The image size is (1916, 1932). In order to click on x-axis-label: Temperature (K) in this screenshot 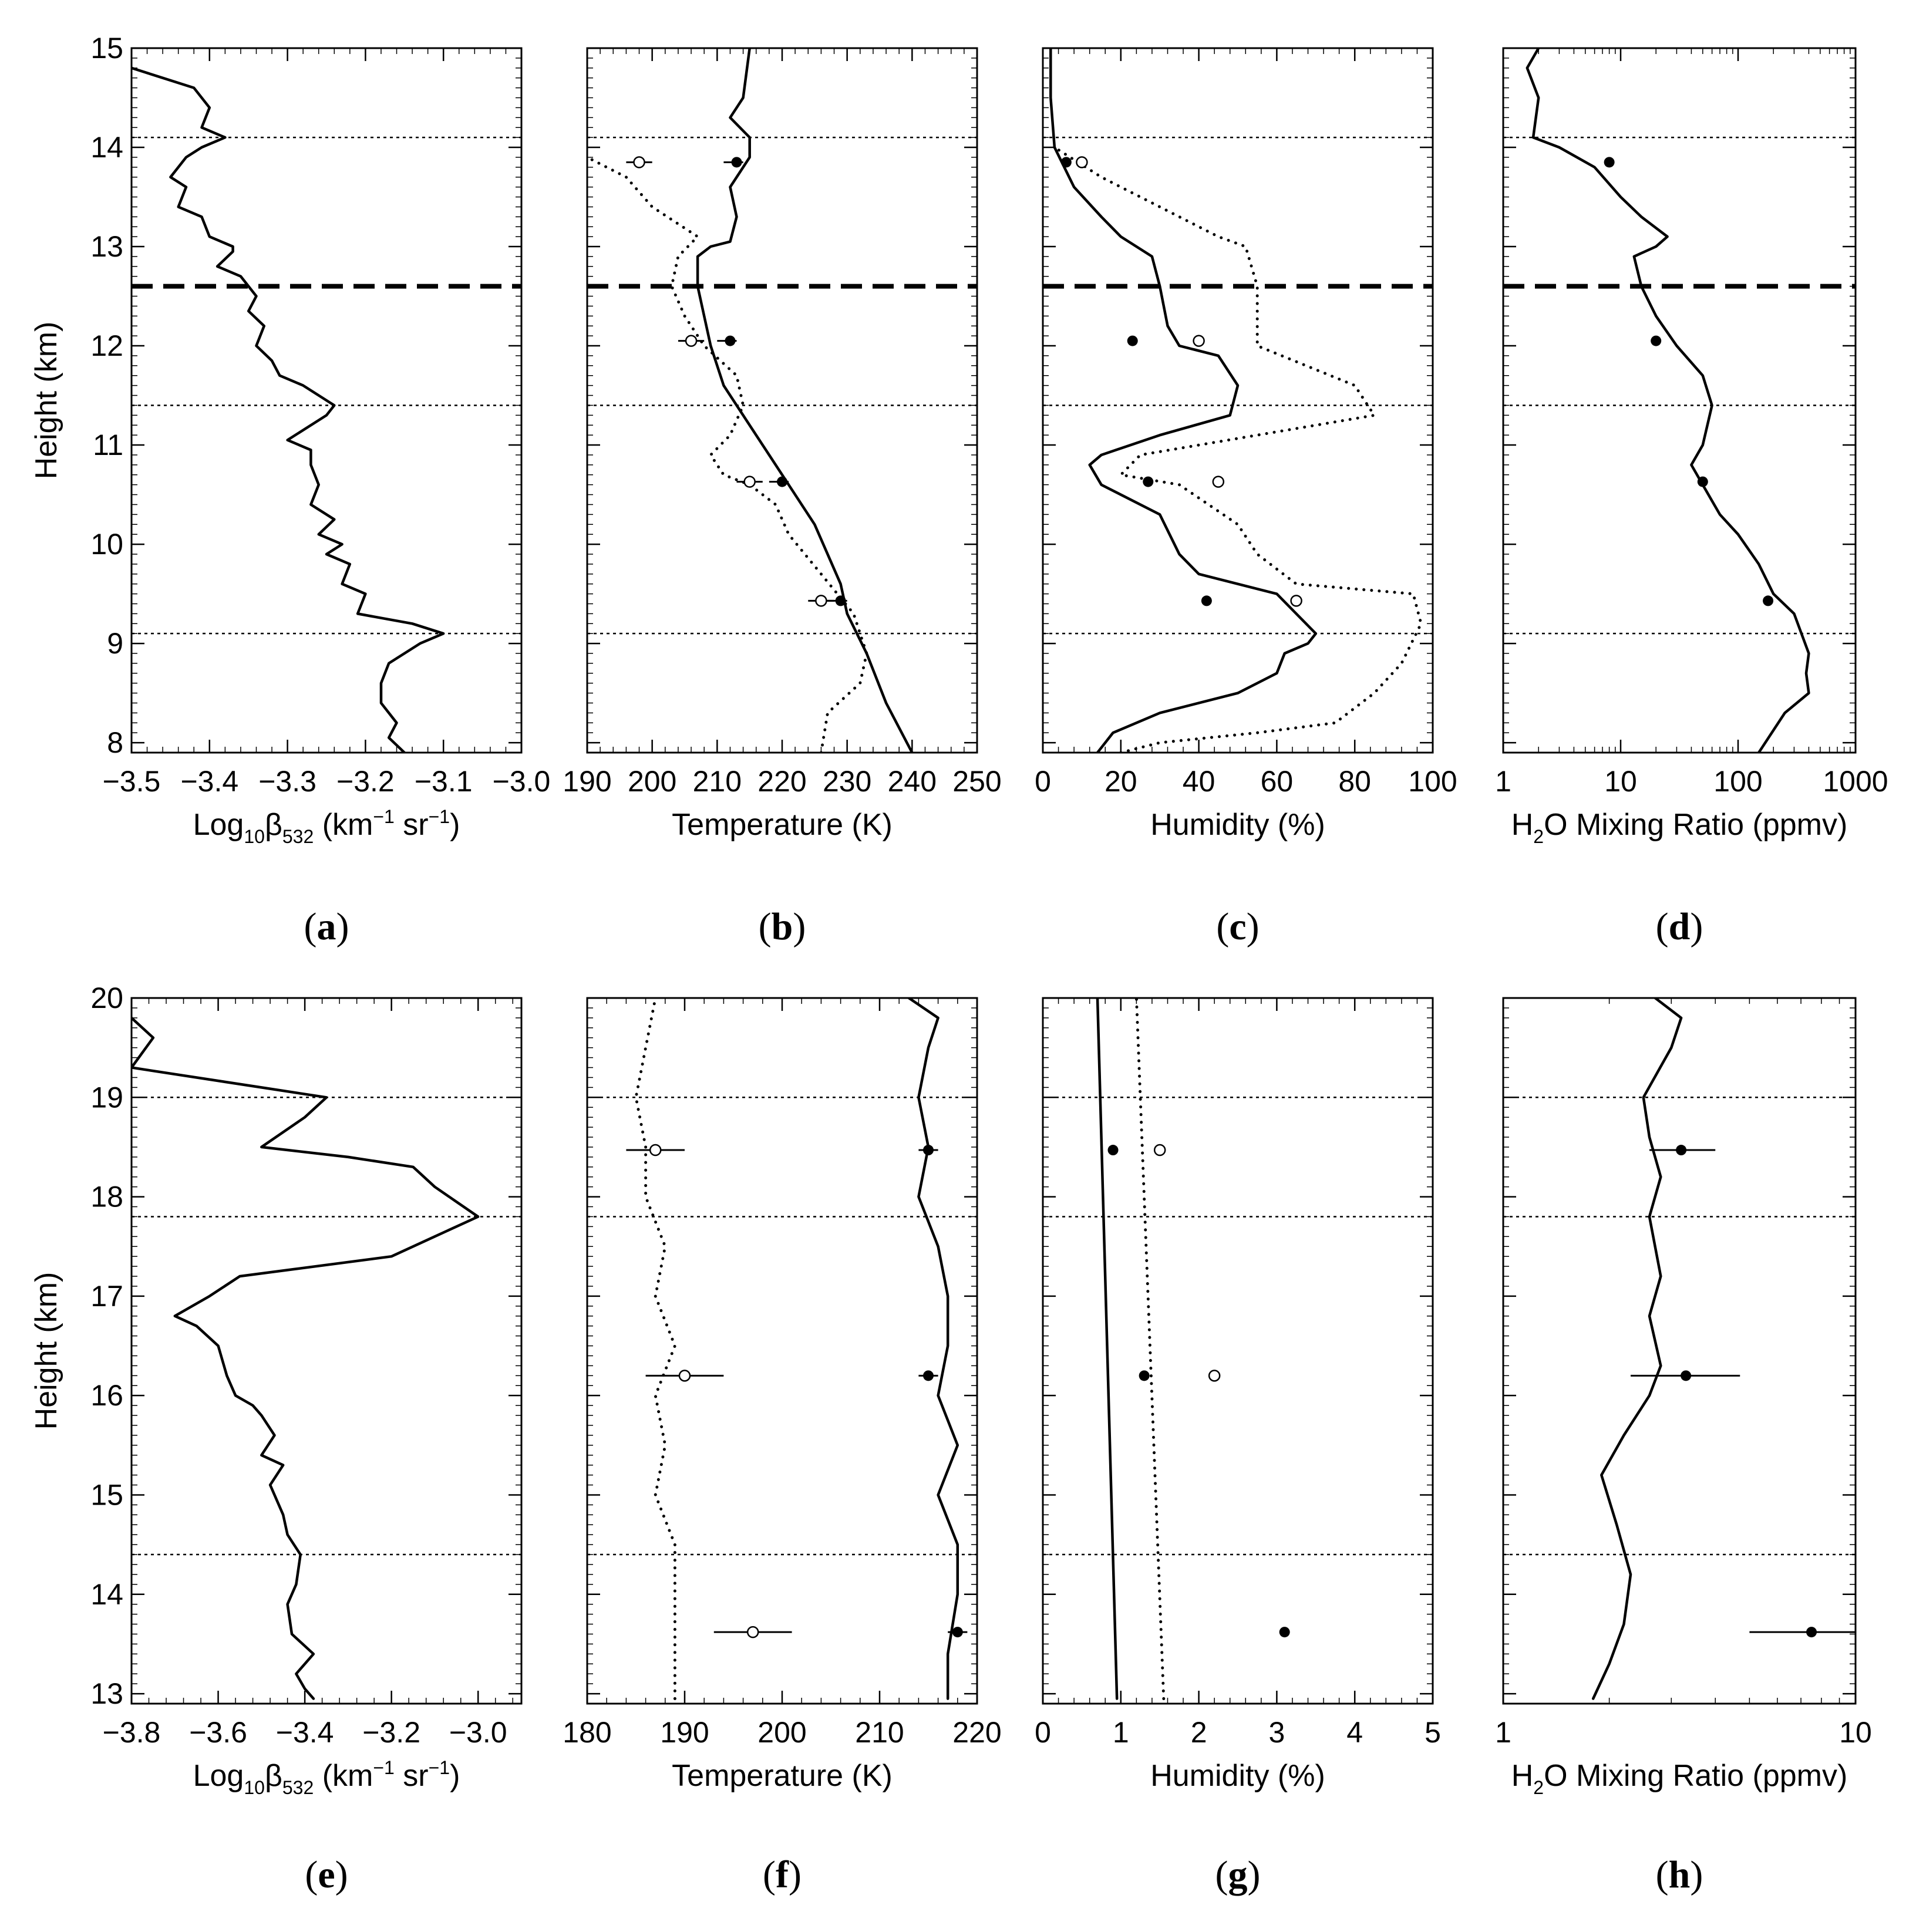, I will do `click(782, 825)`.